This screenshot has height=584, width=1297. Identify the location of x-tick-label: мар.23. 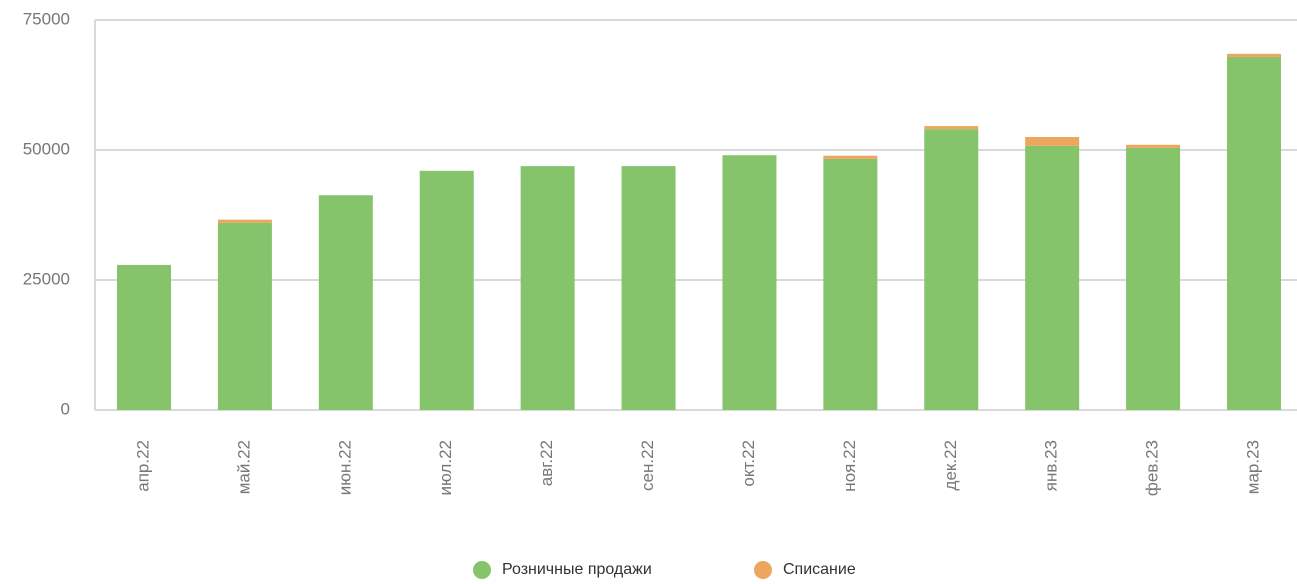
(1252, 467).